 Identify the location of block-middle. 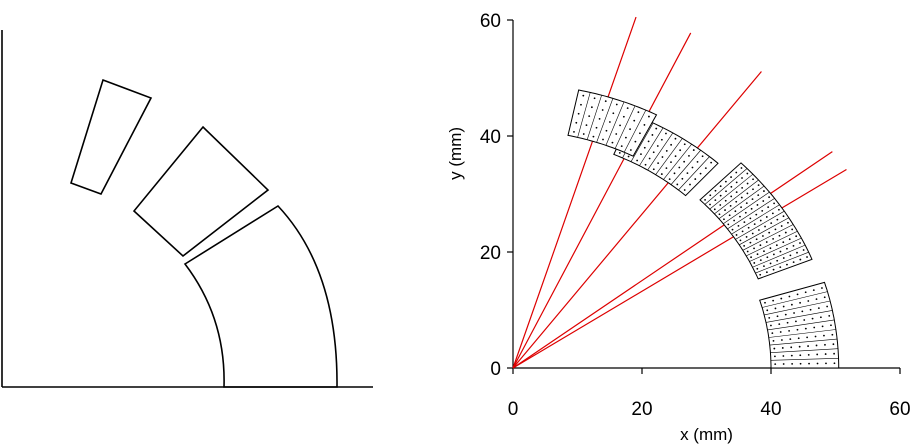
(201, 191).